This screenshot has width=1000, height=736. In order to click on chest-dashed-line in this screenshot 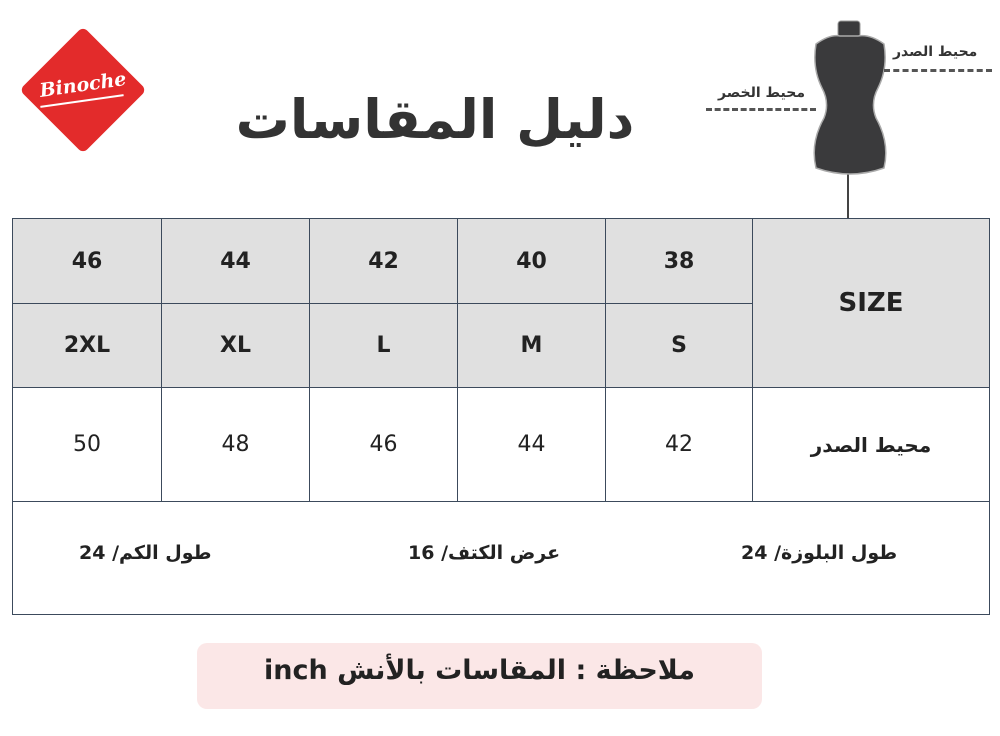, I will do `click(938, 70)`.